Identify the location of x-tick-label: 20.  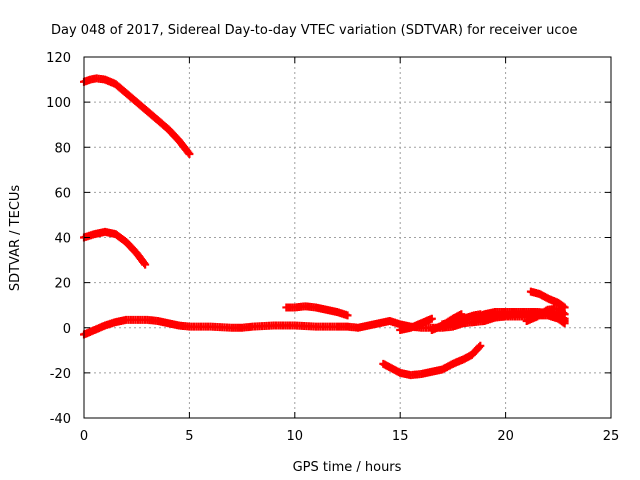
(505, 436).